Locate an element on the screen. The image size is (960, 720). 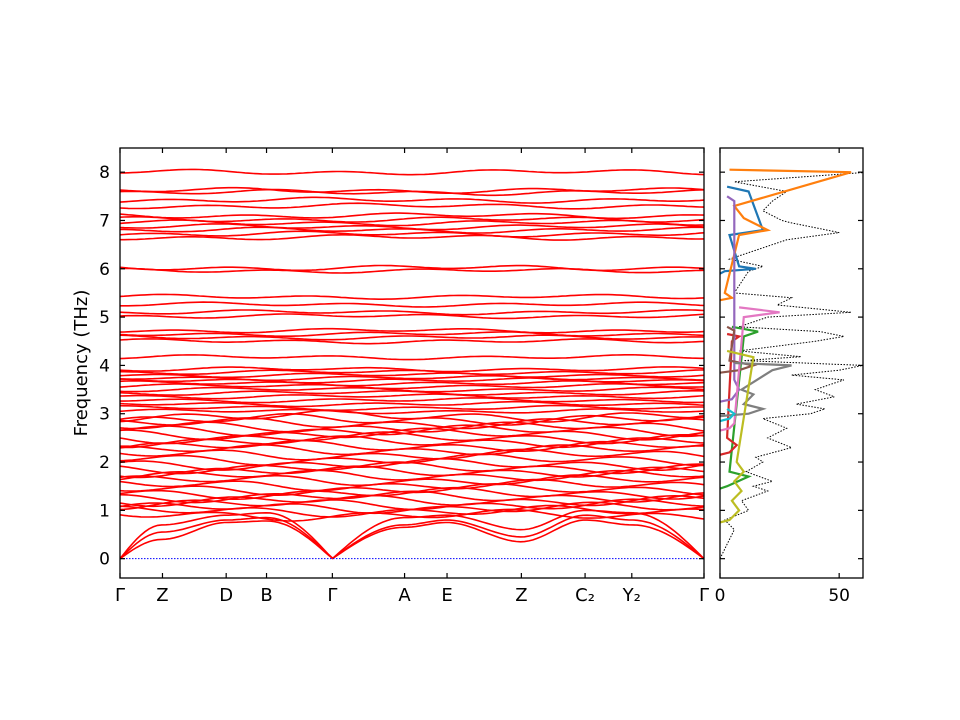
total-dos-line is located at coordinates (791, 365).